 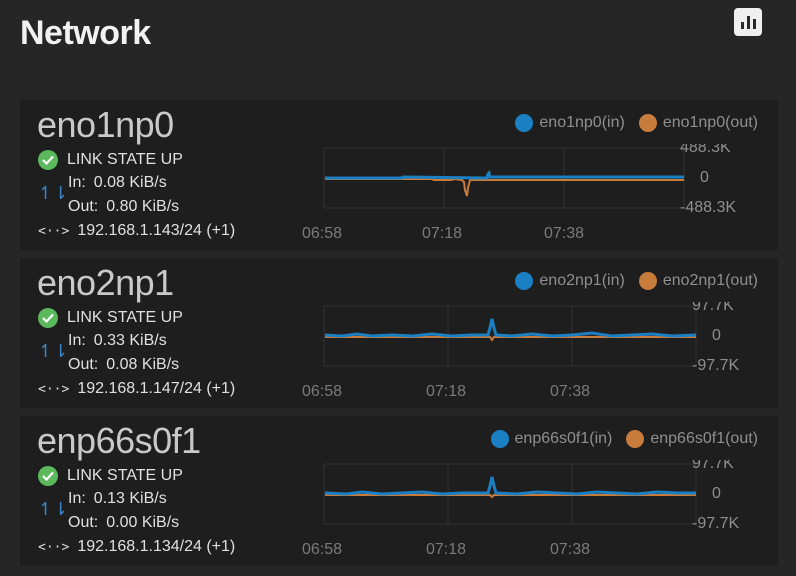 What do you see at coordinates (710, 122) in the screenshot?
I see `legend-out-label: eno1np0(out)` at bounding box center [710, 122].